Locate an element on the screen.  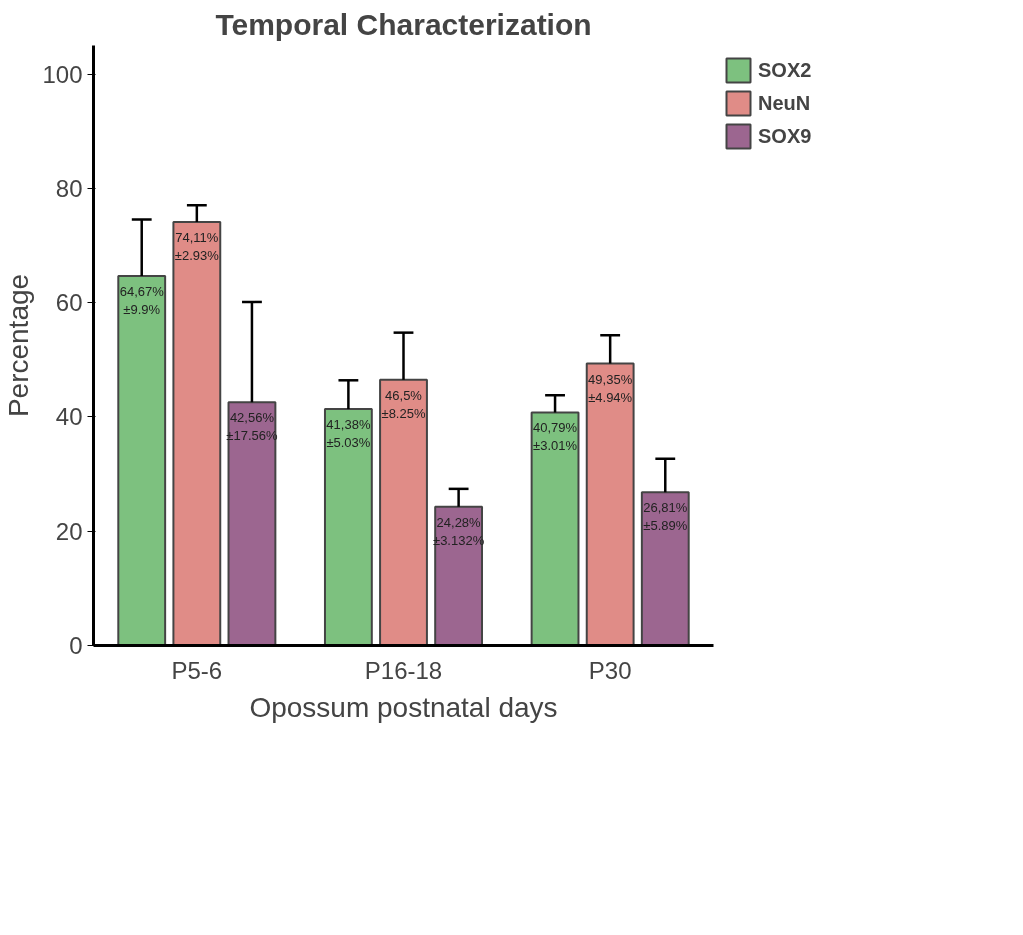
data-label: 46,5% ±8.25% is located at coordinates (403, 404).